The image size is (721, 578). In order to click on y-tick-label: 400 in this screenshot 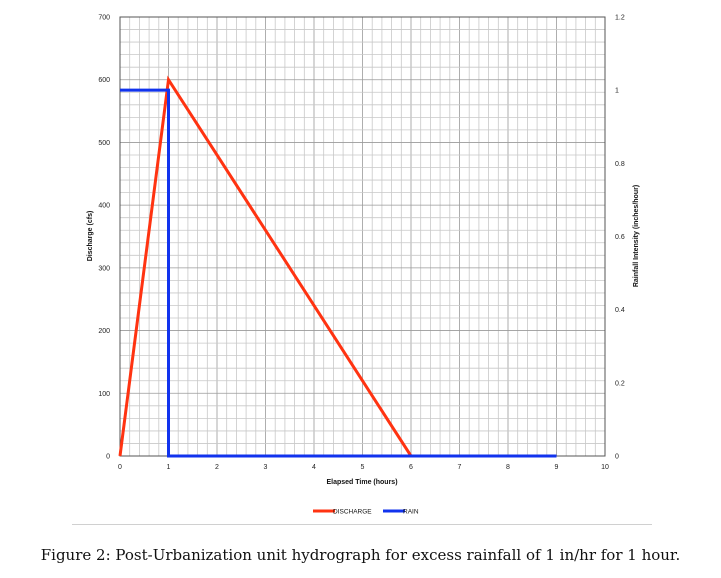, I will do `click(104, 206)`.